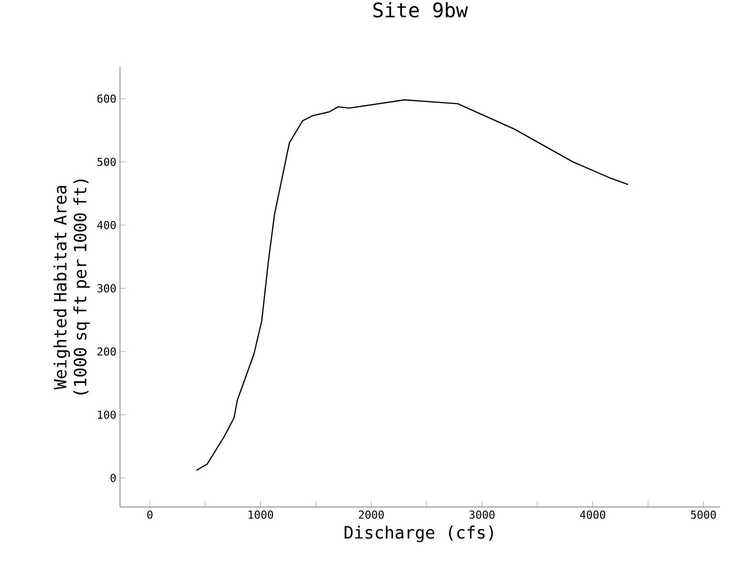 Image resolution: width=732 pixels, height=577 pixels. Describe the element at coordinates (106, 98) in the screenshot. I see `y-tick-label: 600` at that location.